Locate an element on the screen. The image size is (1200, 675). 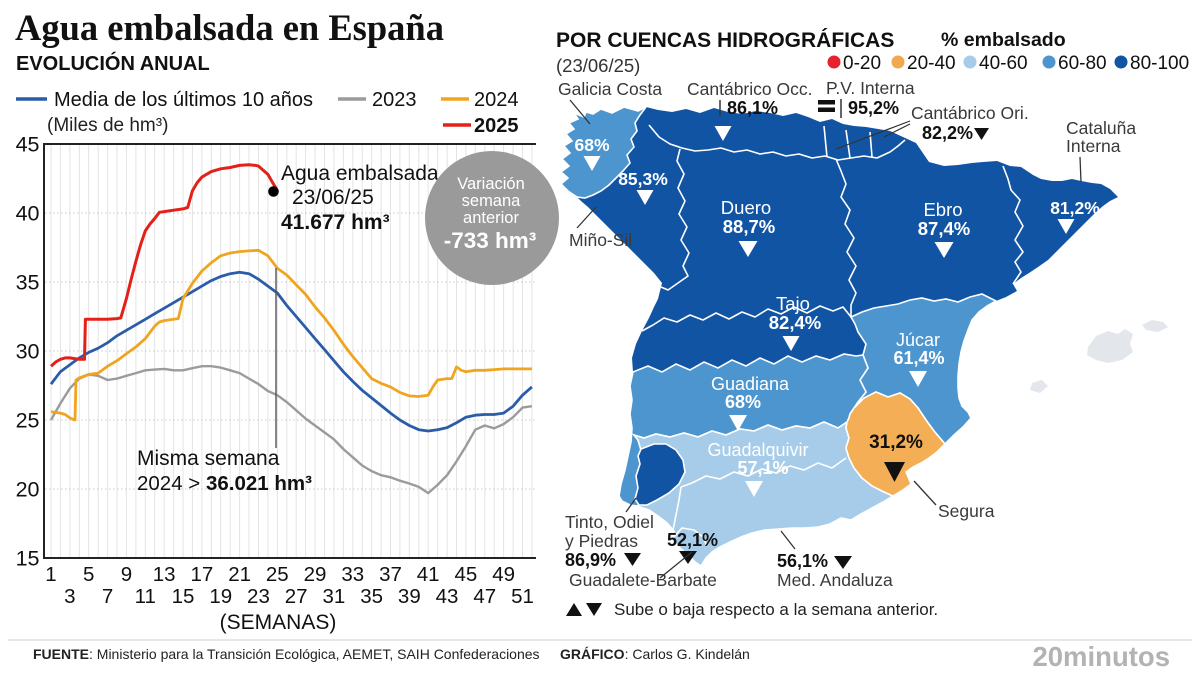
svg-text: Med. Andaluza is located at coordinates (835, 580).